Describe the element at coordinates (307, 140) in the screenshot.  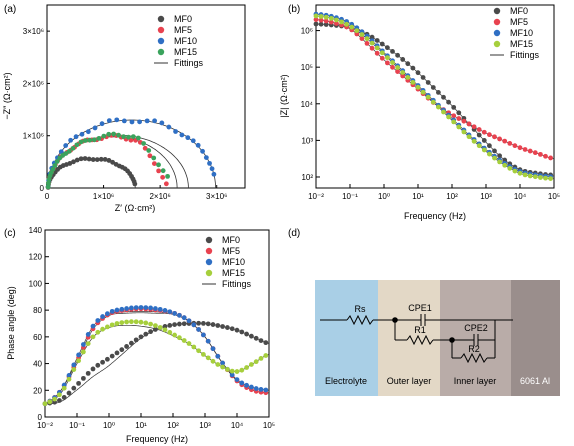
I see `panel-b-y-tick-label: 10³` at that location.